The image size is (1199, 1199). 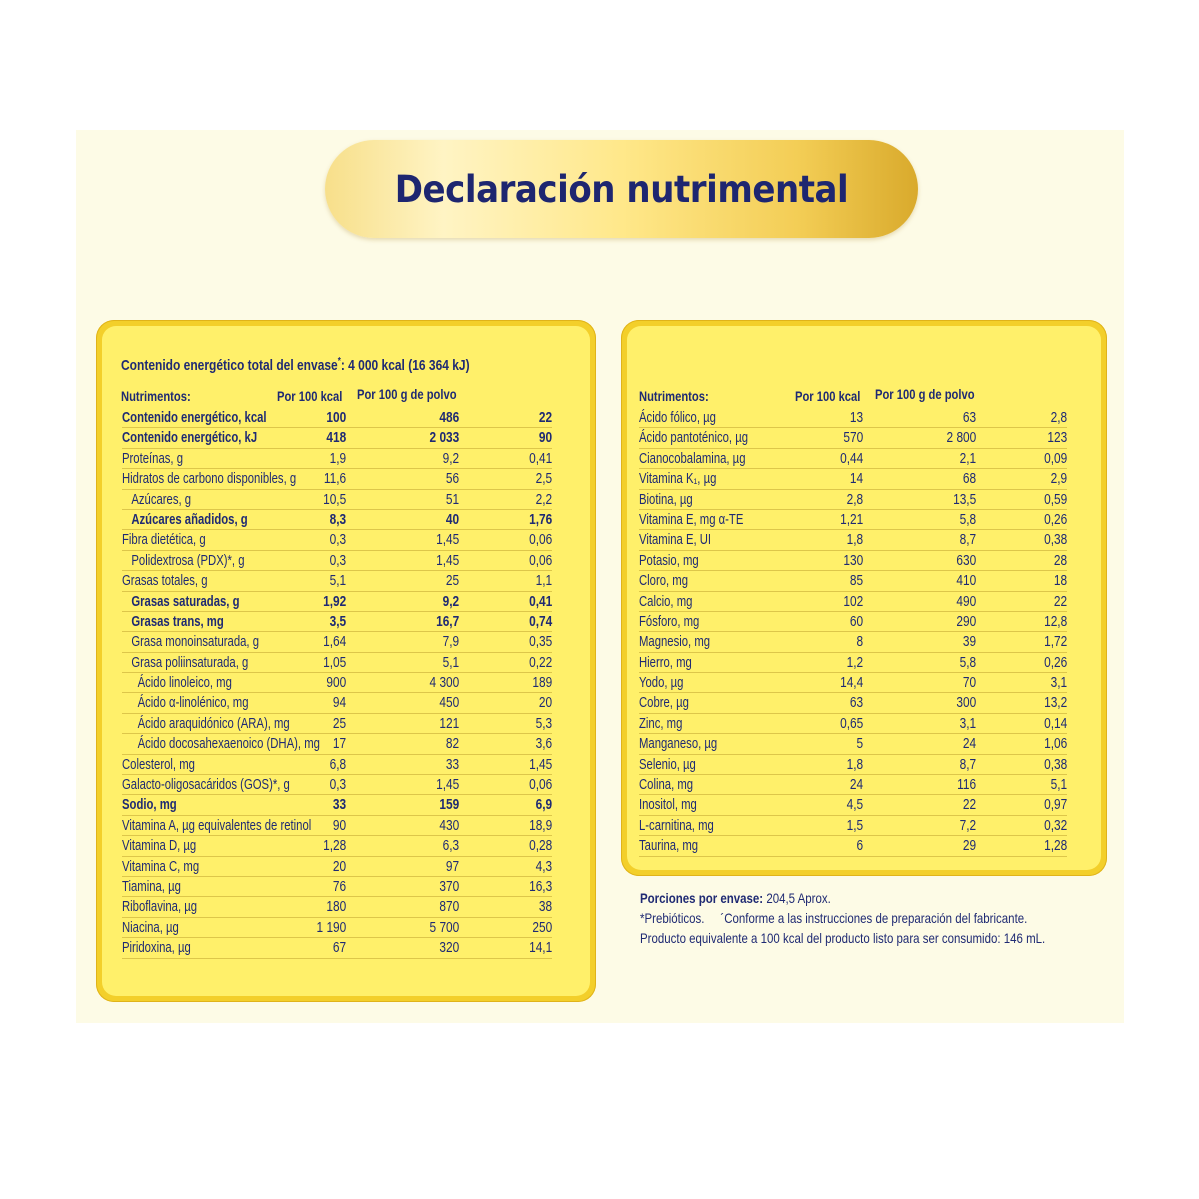 What do you see at coordinates (666, 499) in the screenshot?
I see `nutrient-name: Biotina, µg` at bounding box center [666, 499].